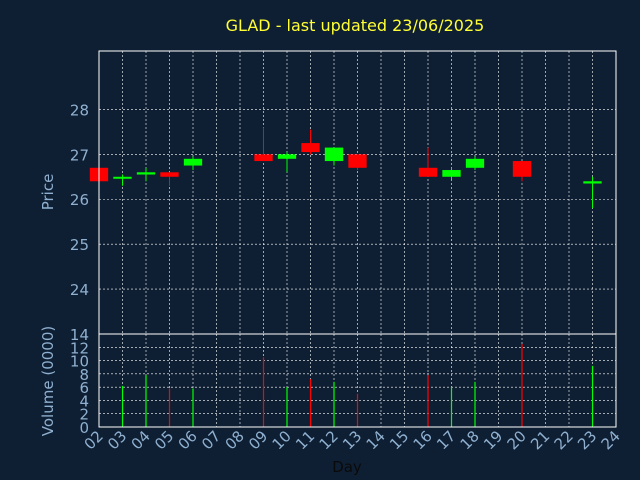  Describe the element at coordinates (211, 440) in the screenshot. I see `x-tick-label: 07` at that location.